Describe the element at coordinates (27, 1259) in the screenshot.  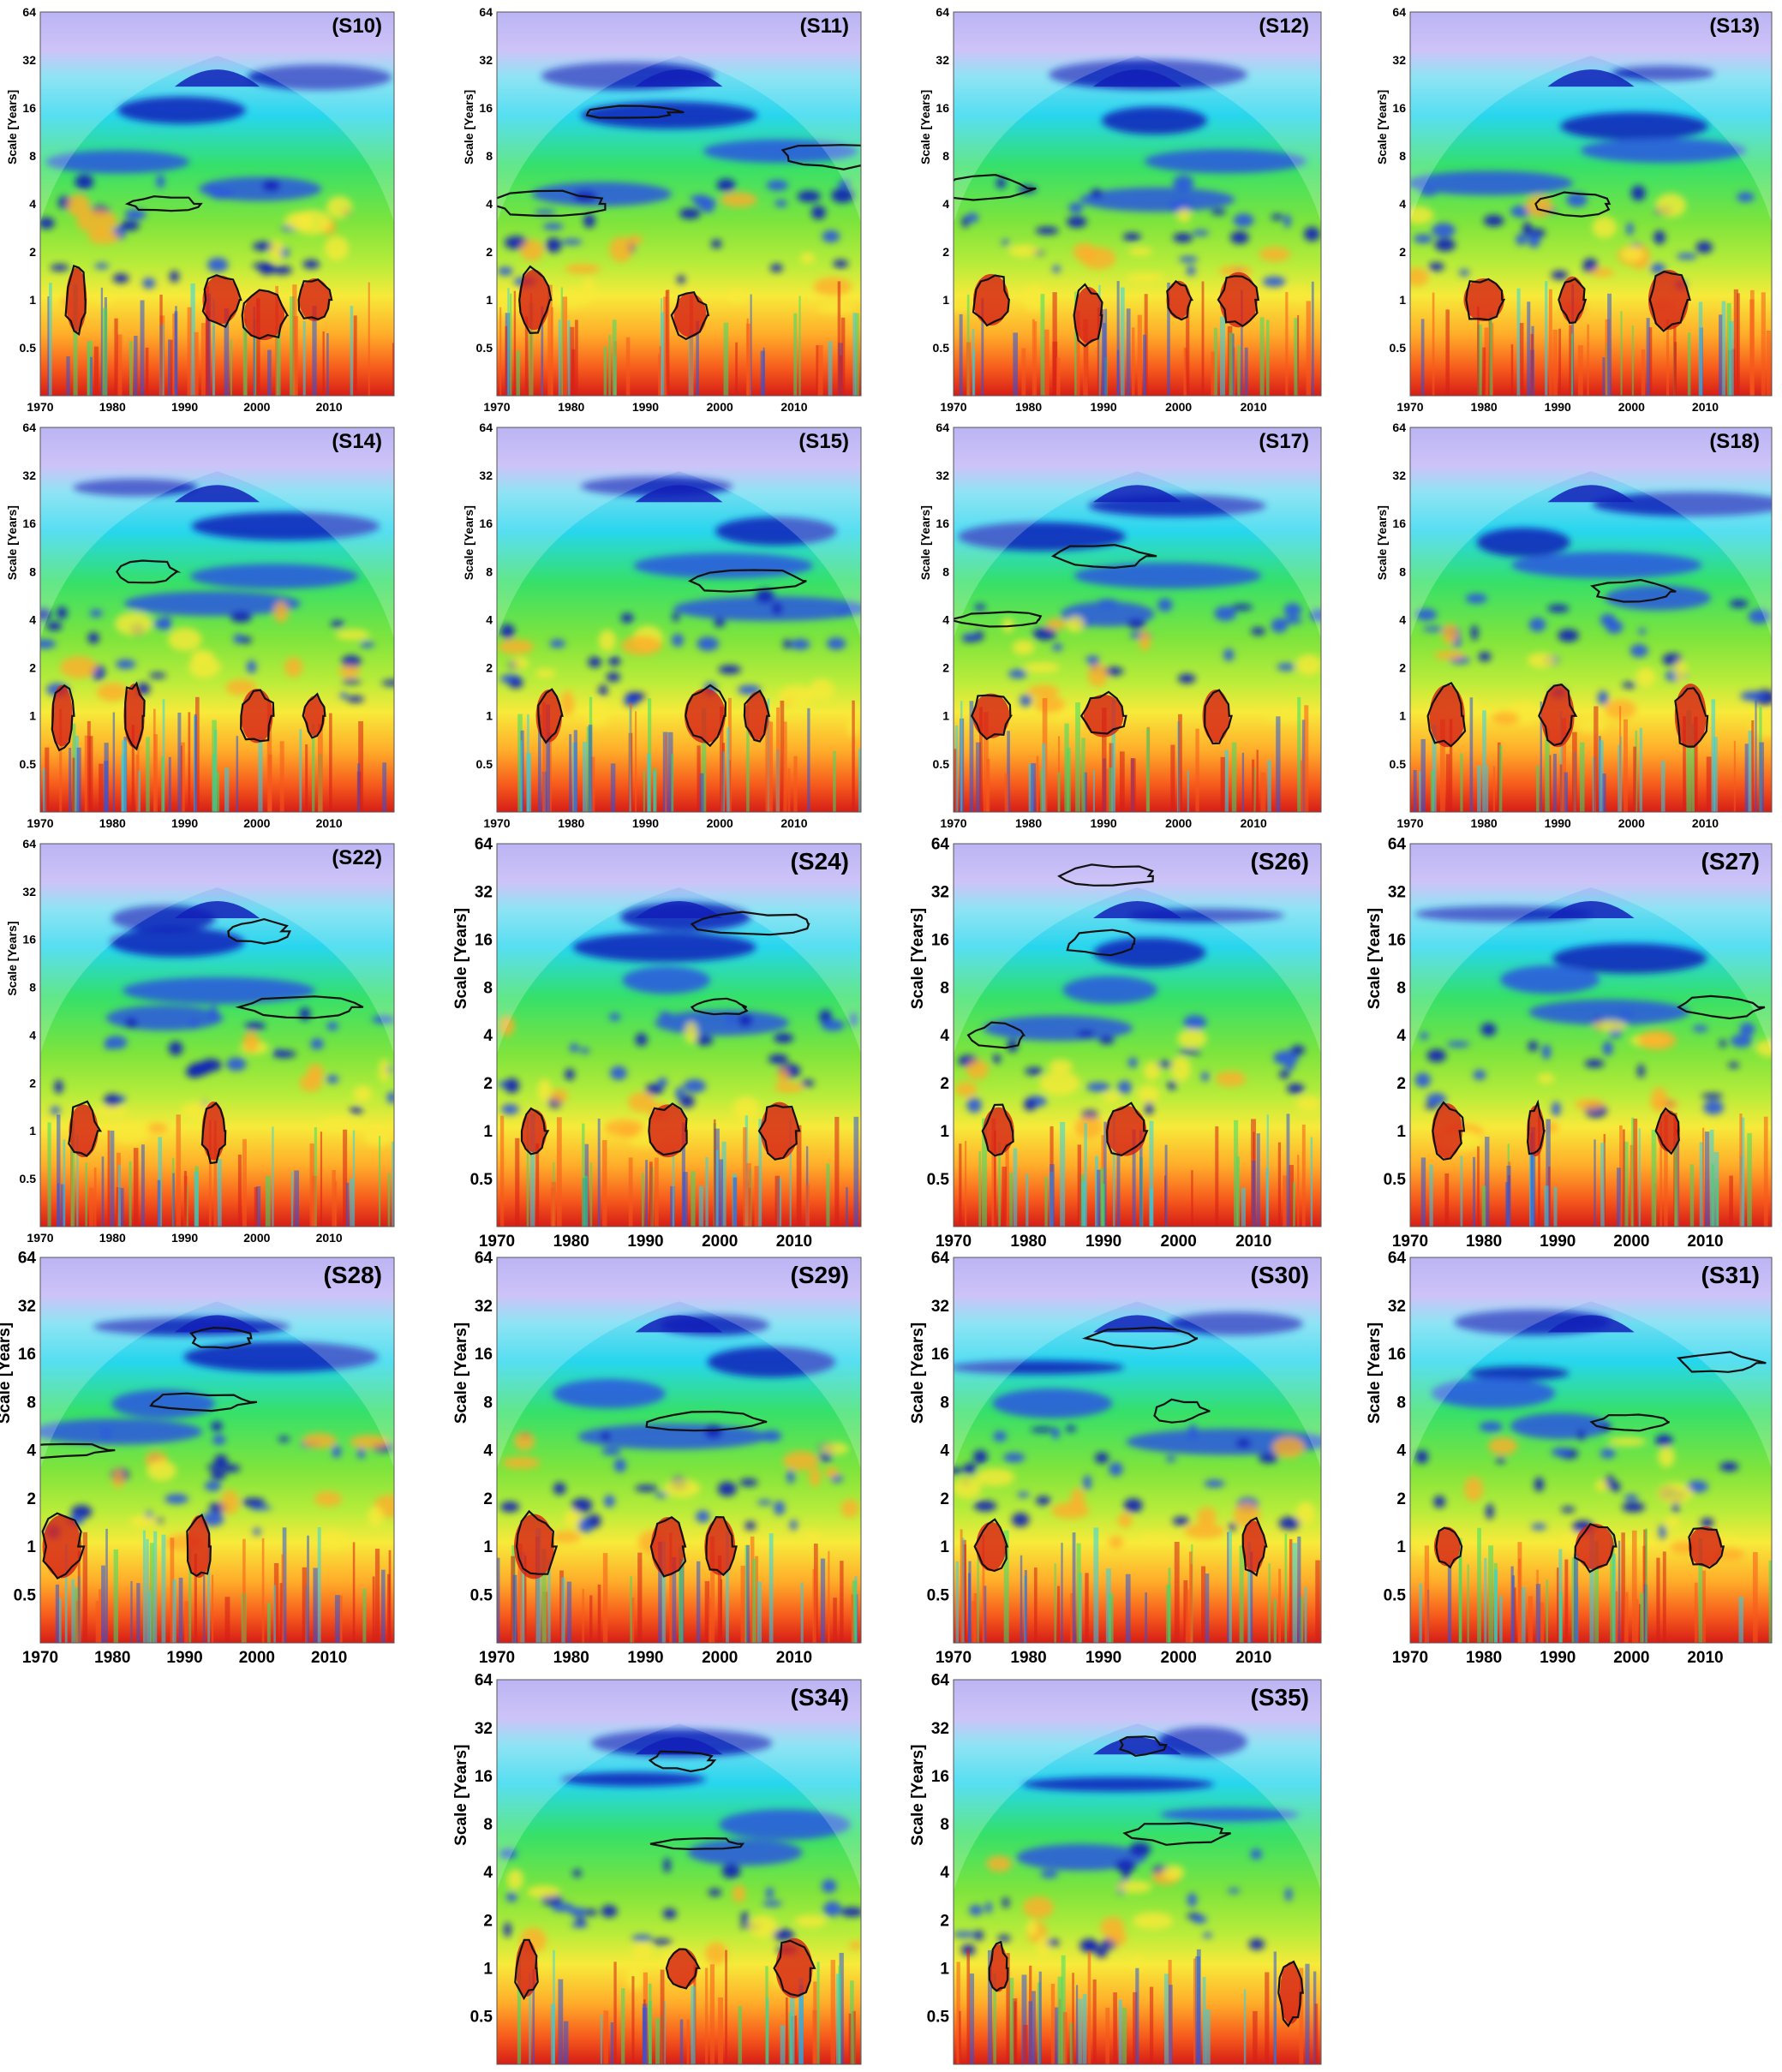
I see `y-tick-label: 64` at that location.